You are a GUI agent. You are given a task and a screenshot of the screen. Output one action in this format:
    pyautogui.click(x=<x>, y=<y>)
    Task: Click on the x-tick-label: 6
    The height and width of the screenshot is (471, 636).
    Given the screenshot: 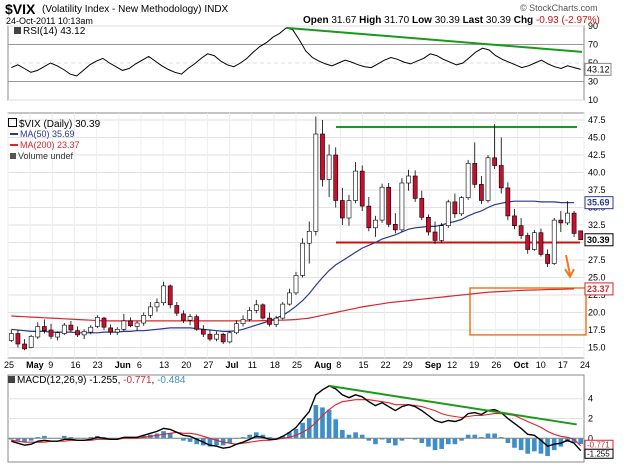 What is the action you would take?
    pyautogui.click(x=139, y=365)
    